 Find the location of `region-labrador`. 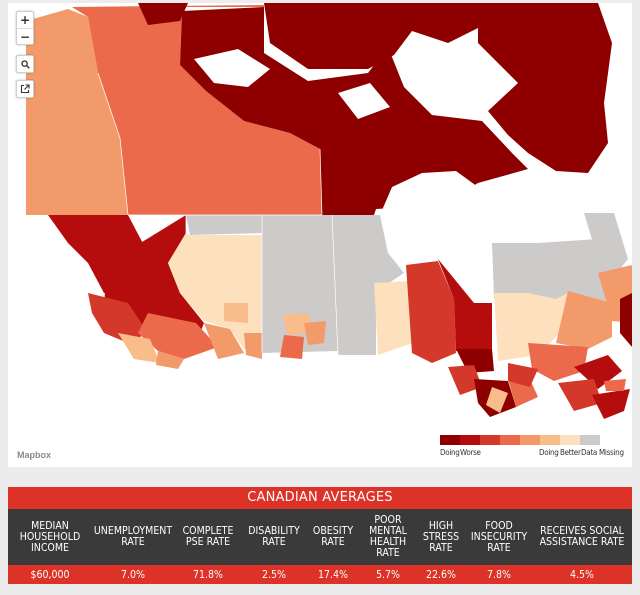

region-labrador is located at coordinates (606, 246).